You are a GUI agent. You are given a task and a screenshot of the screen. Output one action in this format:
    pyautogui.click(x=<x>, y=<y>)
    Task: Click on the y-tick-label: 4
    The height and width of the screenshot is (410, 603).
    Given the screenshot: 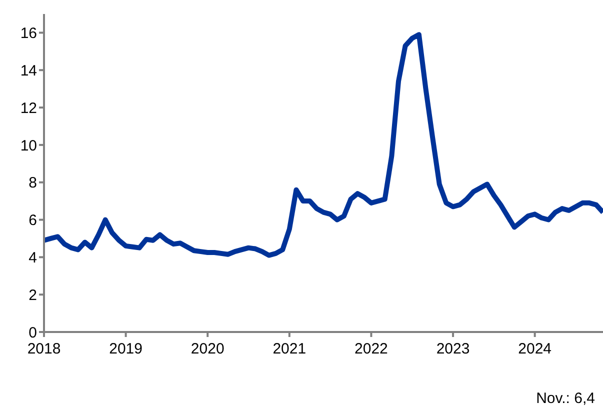 What is the action you would take?
    pyautogui.click(x=32, y=258)
    